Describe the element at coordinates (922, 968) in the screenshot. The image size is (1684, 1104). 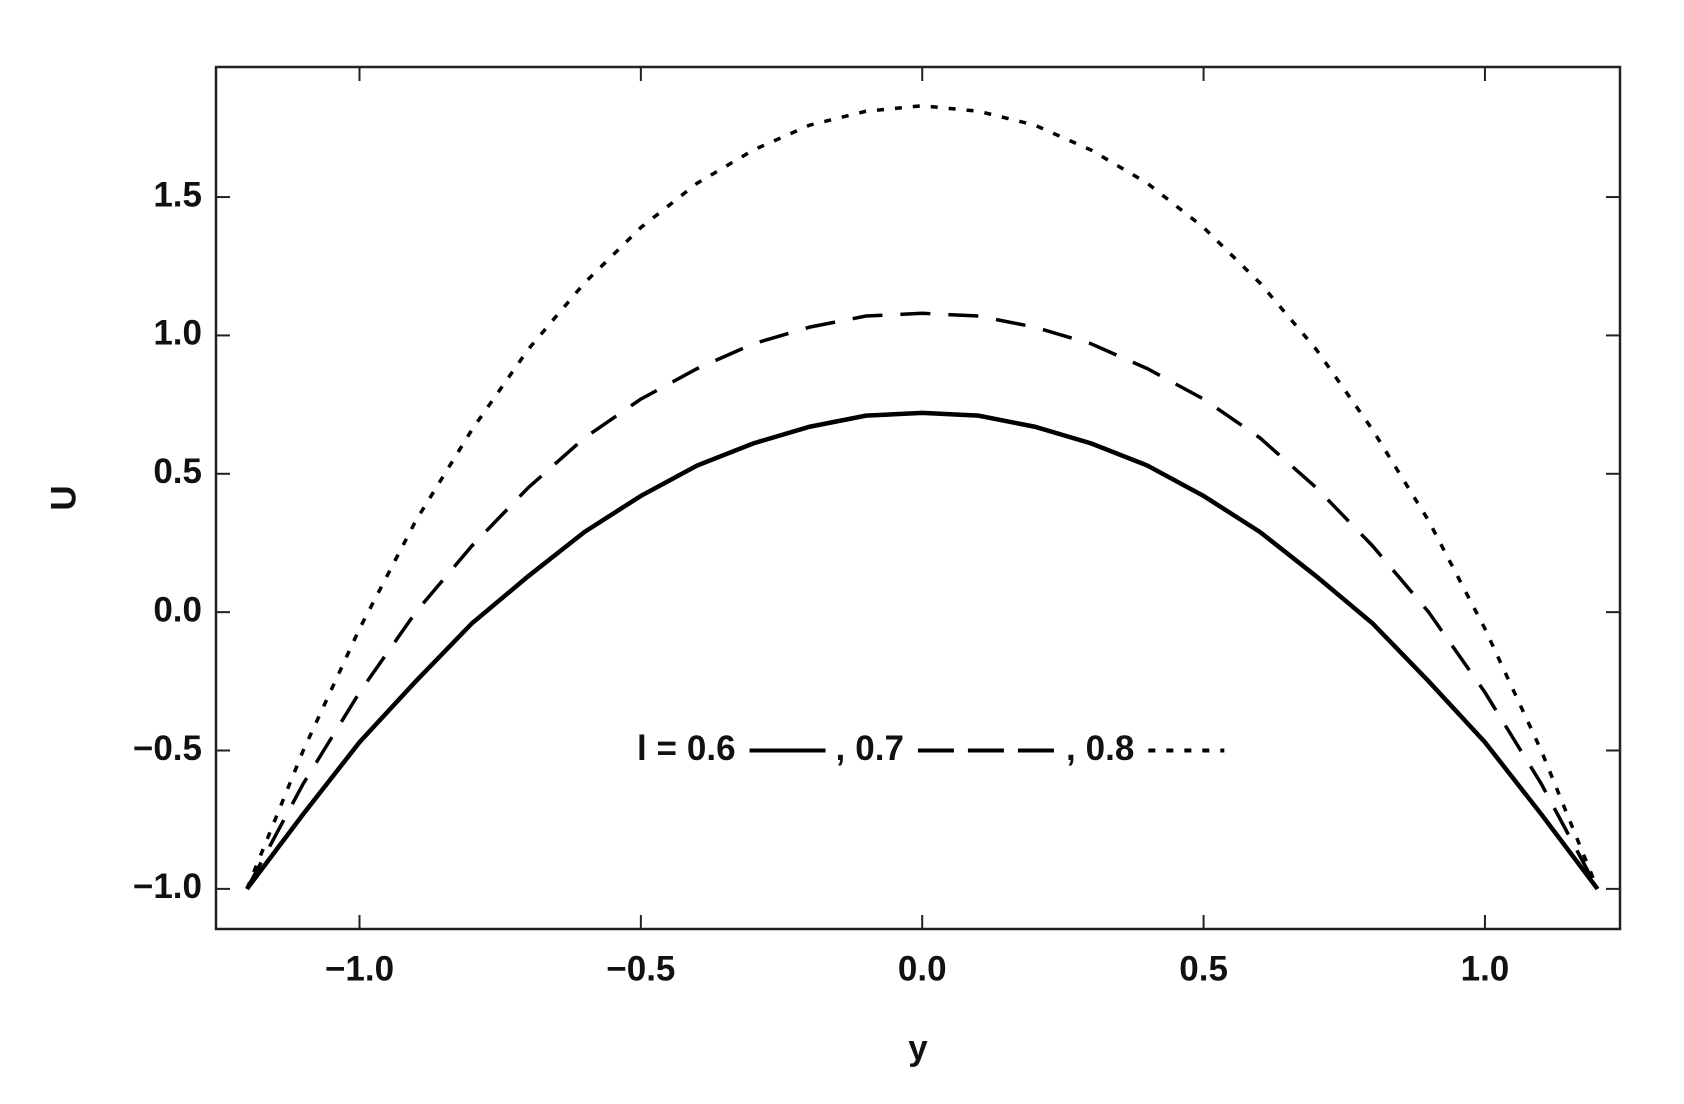
I see `x-tick-label: 0.0` at that location.